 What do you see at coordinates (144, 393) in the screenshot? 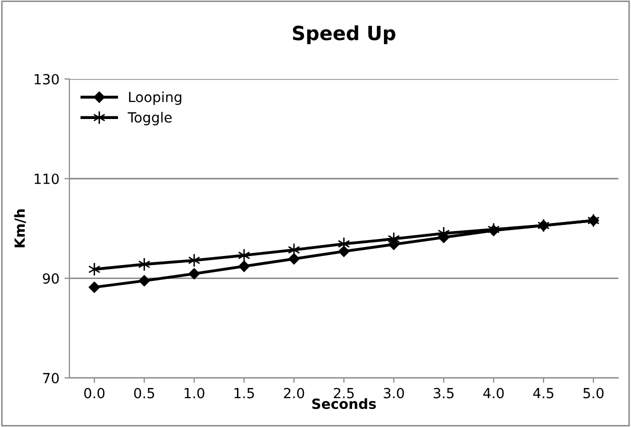
I see `x-tick-label: 0.5` at bounding box center [144, 393].